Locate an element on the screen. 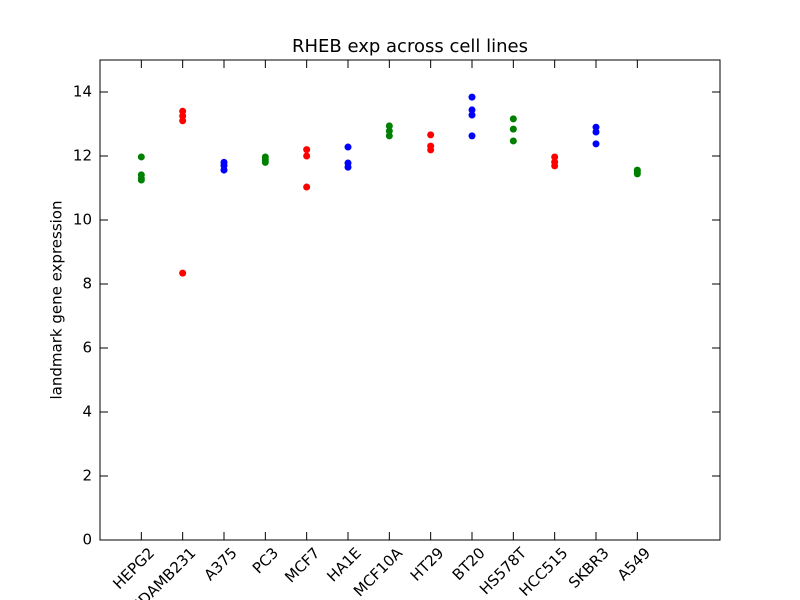 Image resolution: width=800 pixels, height=600 pixels. chart-title: RHEB exp across cell lines is located at coordinates (410, 46).